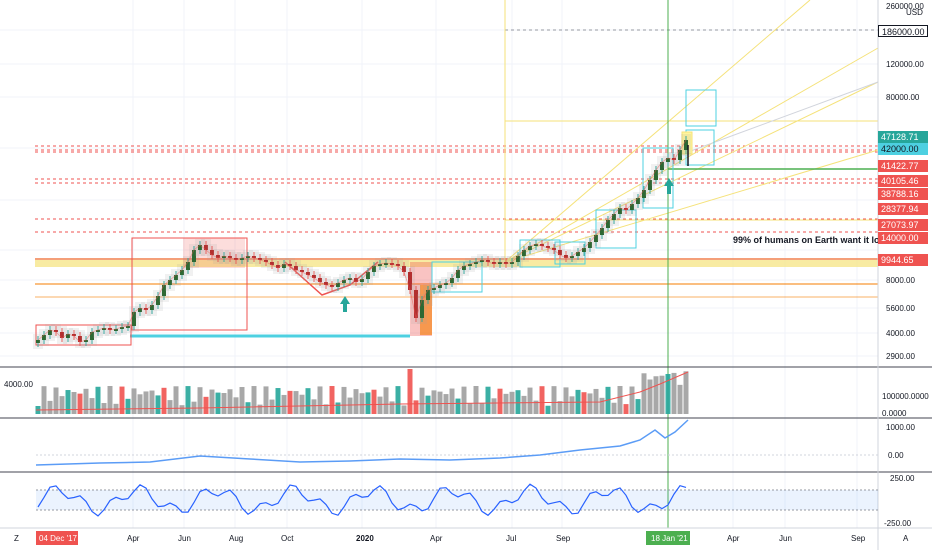 The height and width of the screenshot is (550, 932). I want to click on cursor-date-badge, so click(668, 538).